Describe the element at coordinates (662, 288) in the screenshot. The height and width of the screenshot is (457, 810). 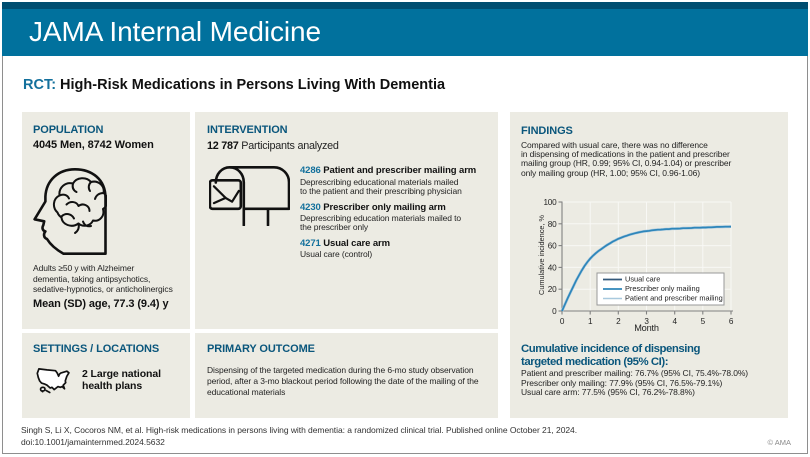
I see `svg-text: Prescriber only mailing` at that location.